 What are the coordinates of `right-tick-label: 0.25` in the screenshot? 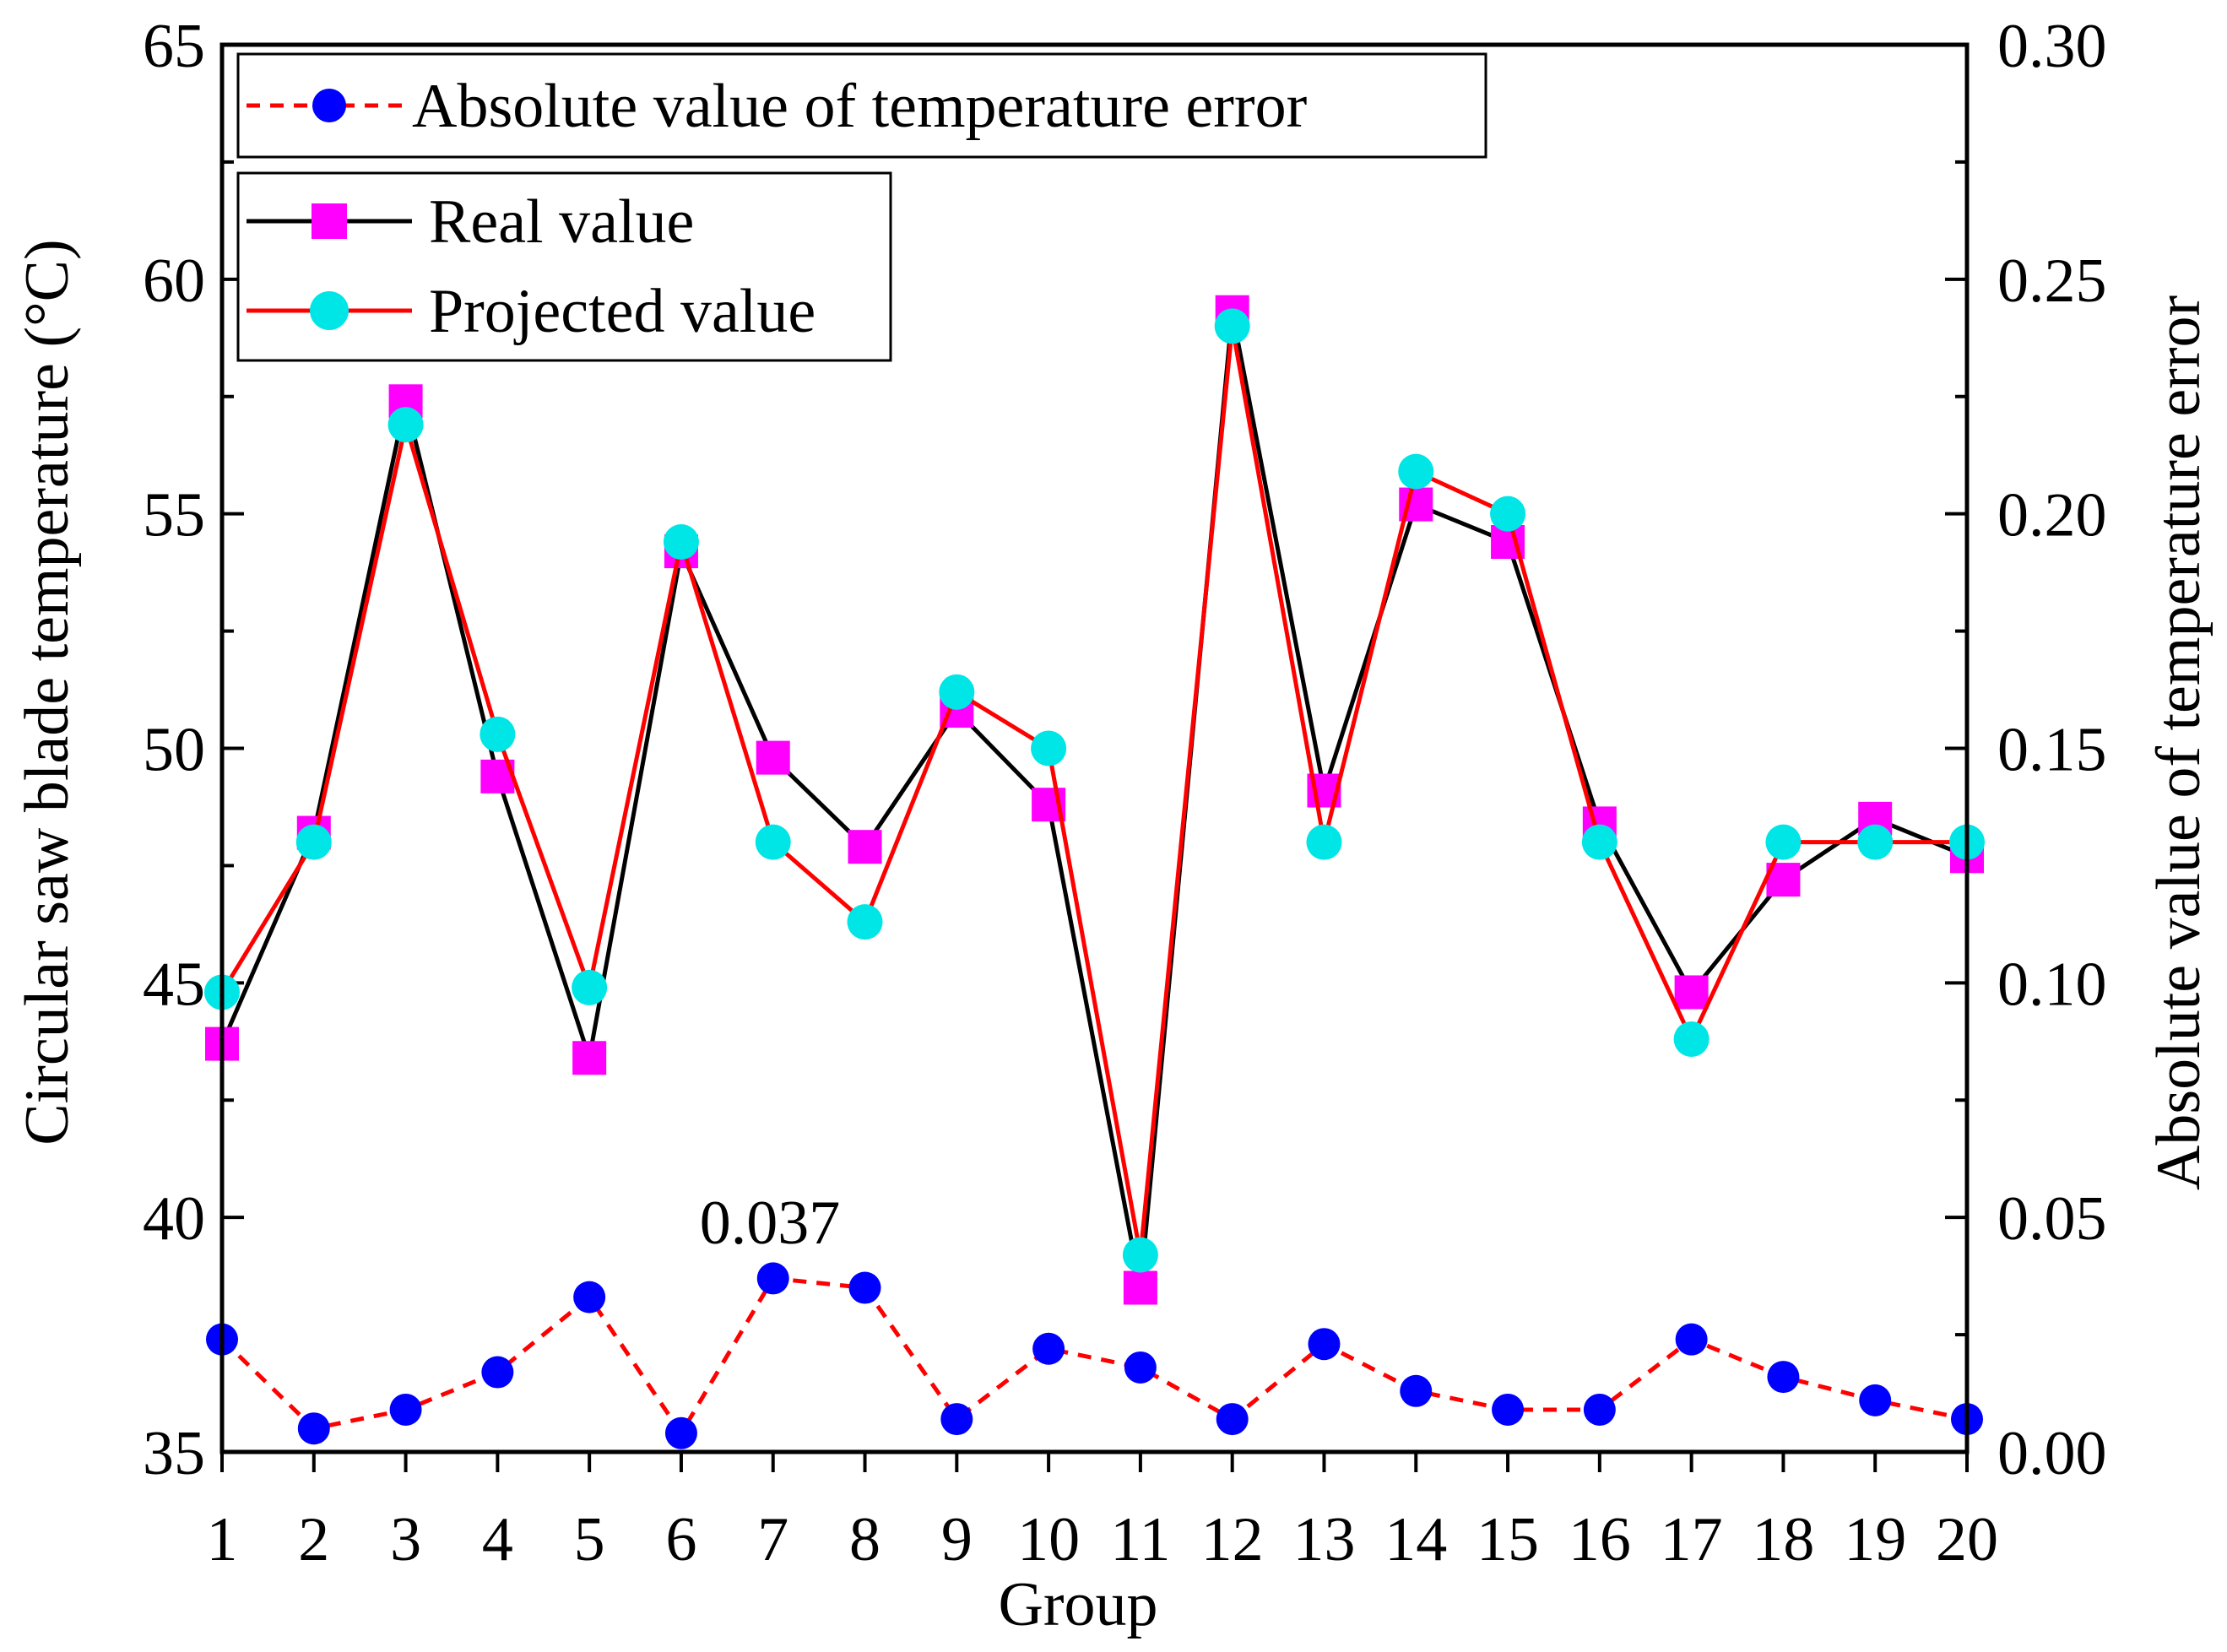 It's located at (2052, 281).